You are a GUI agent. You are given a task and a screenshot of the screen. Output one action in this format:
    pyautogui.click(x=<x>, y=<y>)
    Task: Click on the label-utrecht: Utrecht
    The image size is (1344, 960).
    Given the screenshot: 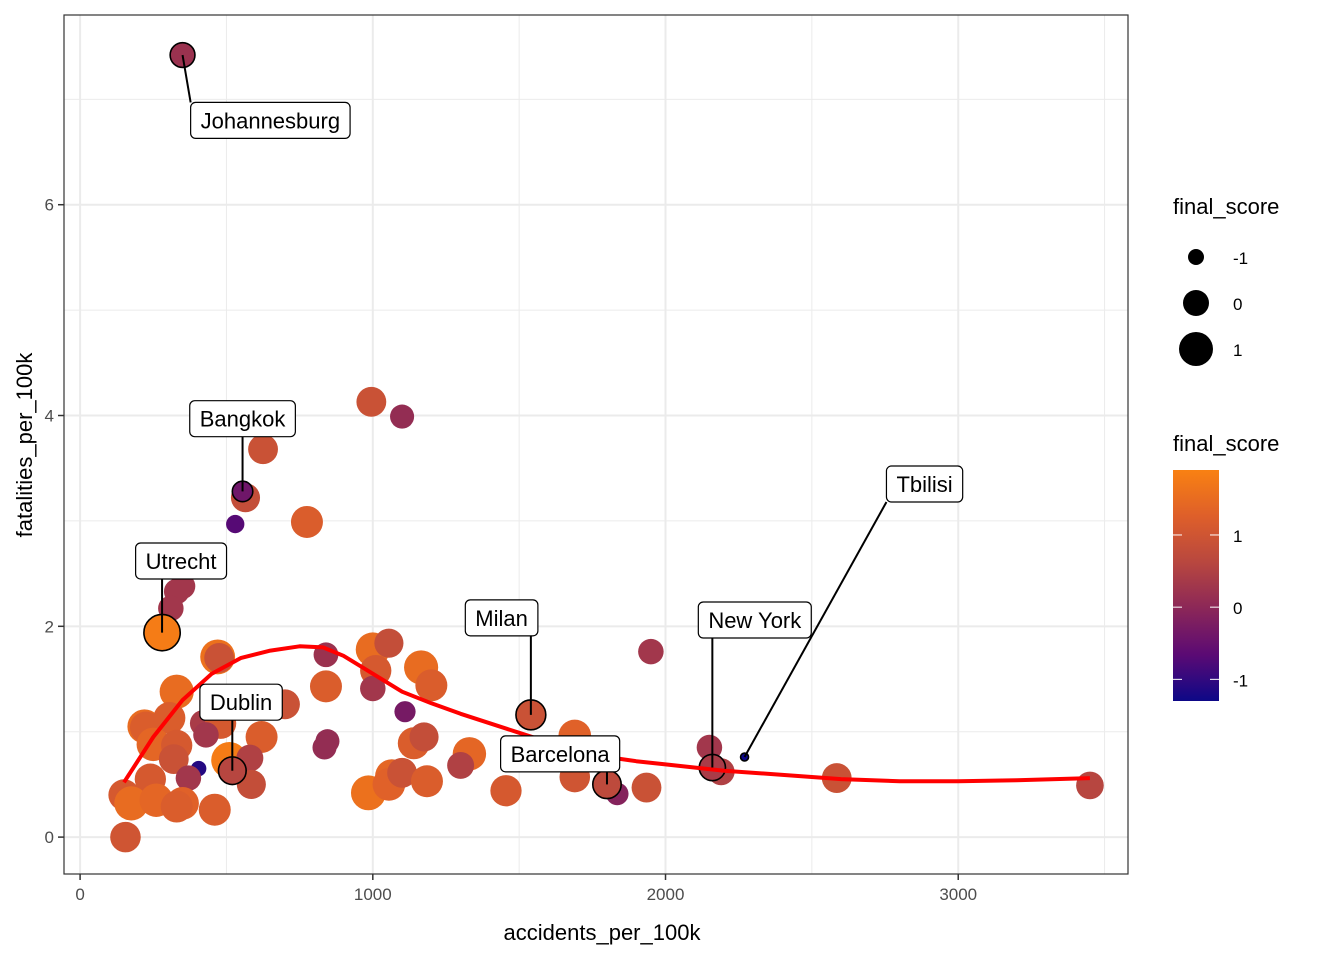 What is the action you would take?
    pyautogui.click(x=181, y=561)
    